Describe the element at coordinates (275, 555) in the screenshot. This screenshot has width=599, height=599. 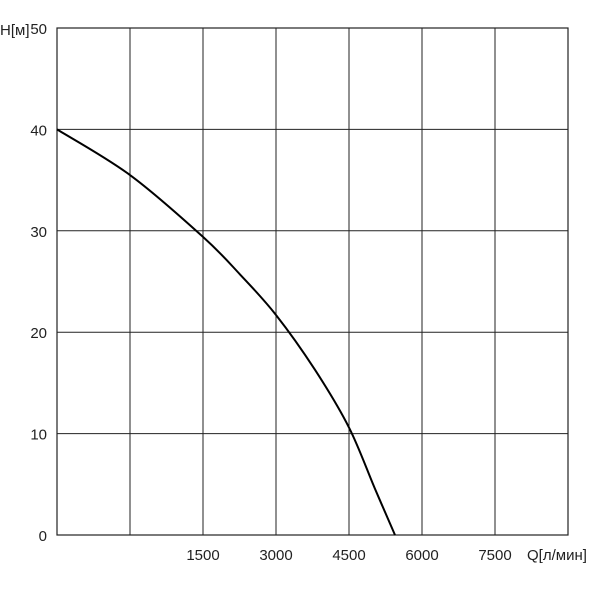
I see `x-tick-label: 3000` at that location.